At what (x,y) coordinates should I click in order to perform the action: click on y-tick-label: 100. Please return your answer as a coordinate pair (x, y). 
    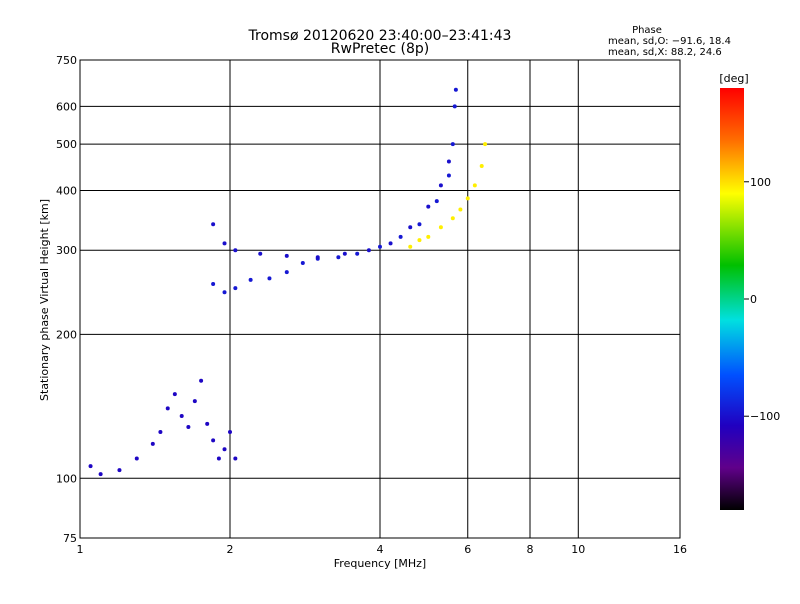
    Looking at the image, I should click on (66, 478).